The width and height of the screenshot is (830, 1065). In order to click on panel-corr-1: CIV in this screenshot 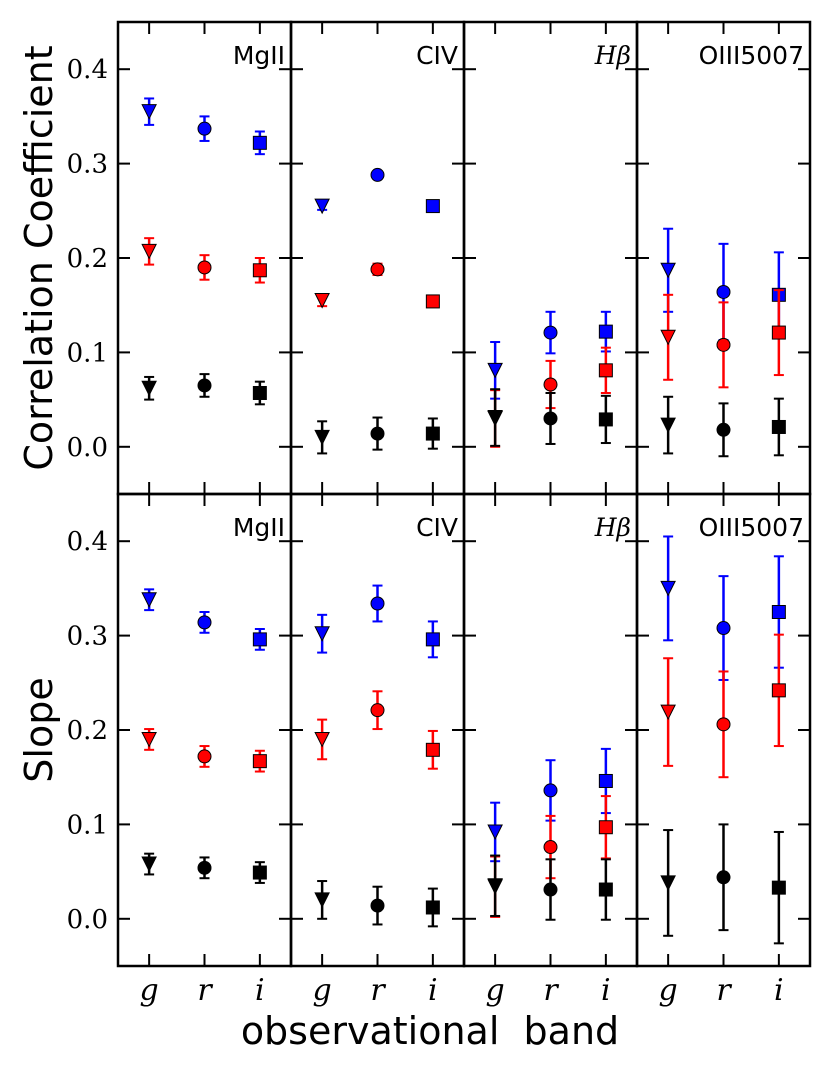, I will do `click(377, 258)`.